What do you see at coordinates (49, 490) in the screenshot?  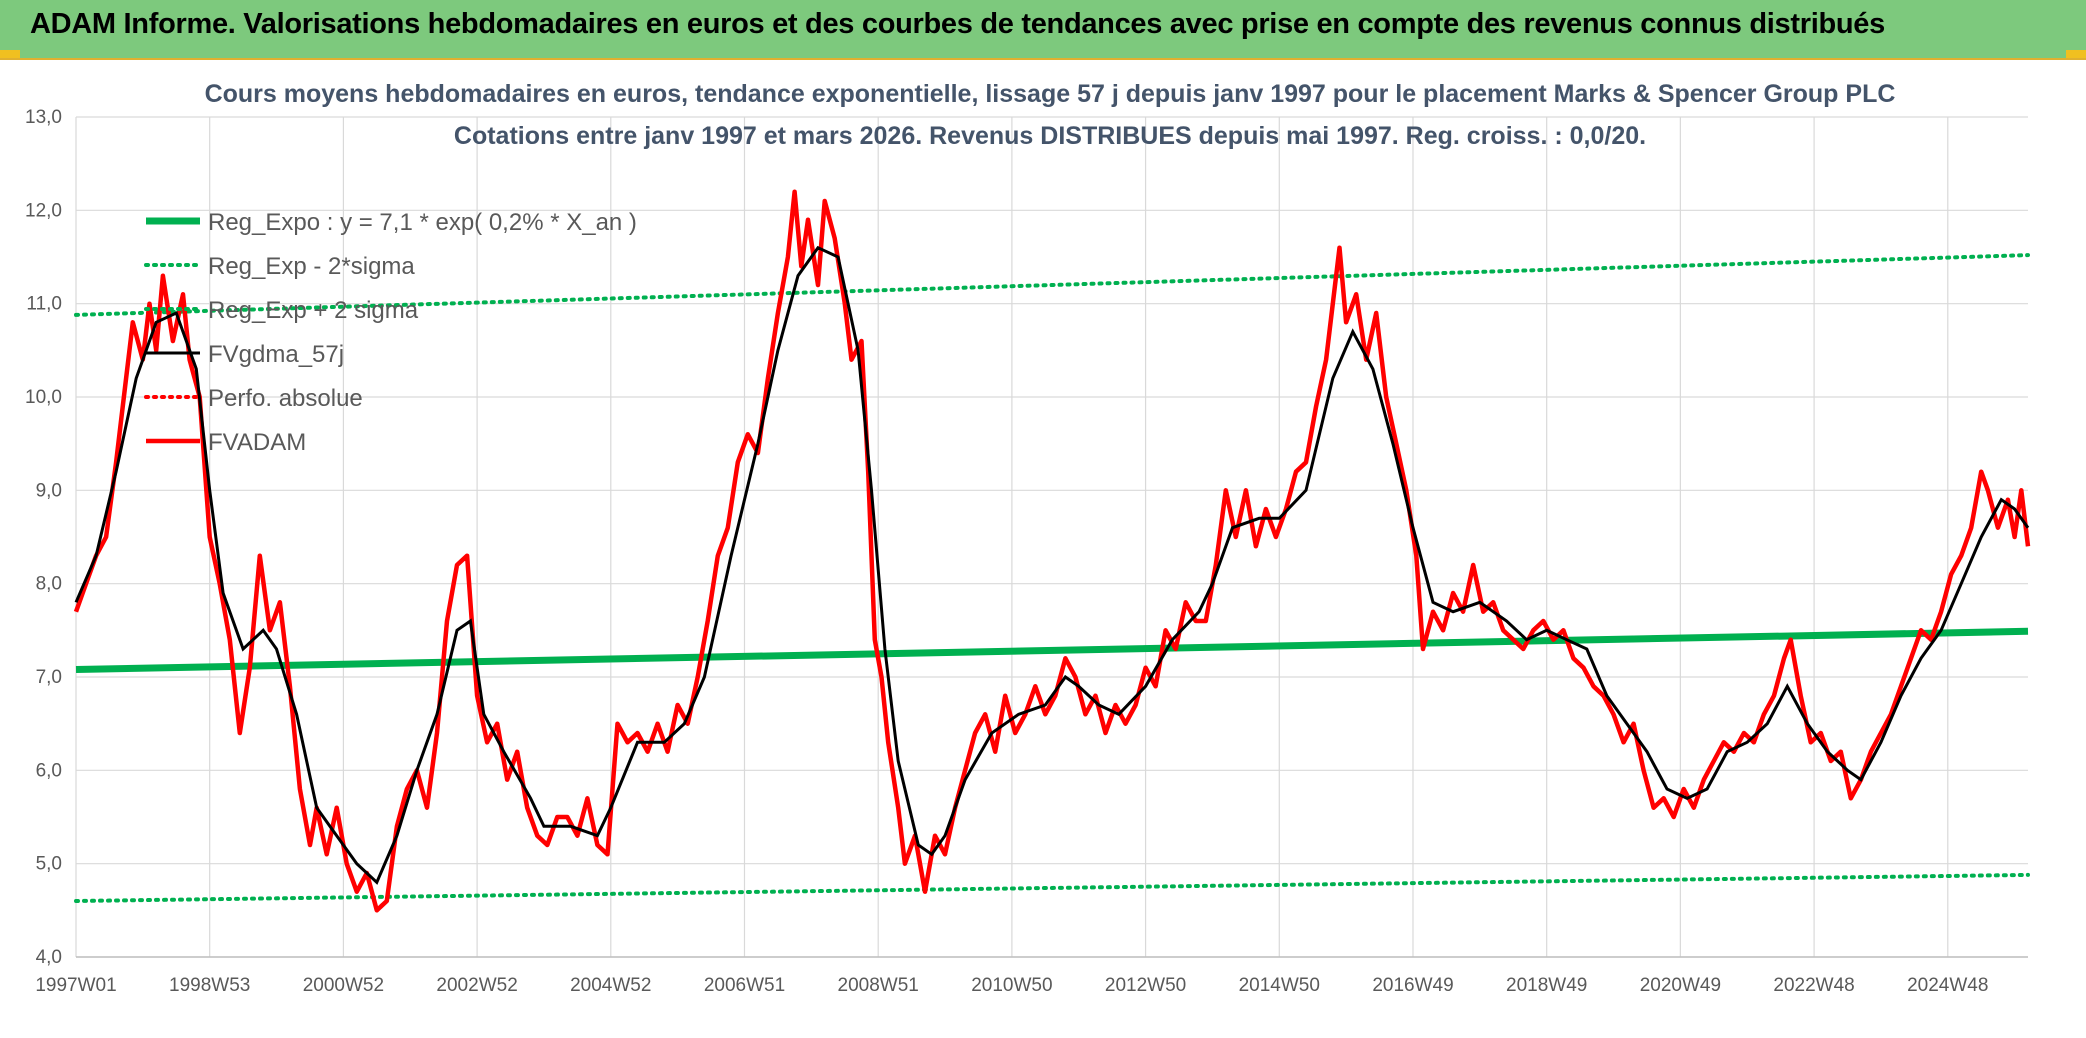 I see `y-tick-label-5: 9,0` at bounding box center [49, 490].